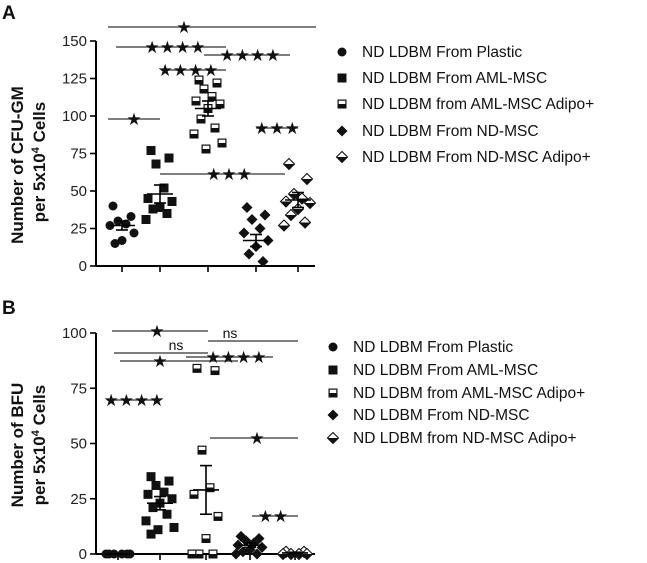 Image resolution: width=647 pixels, height=563 pixels. I want to click on y-tick-label: 25, so click(78, 229).